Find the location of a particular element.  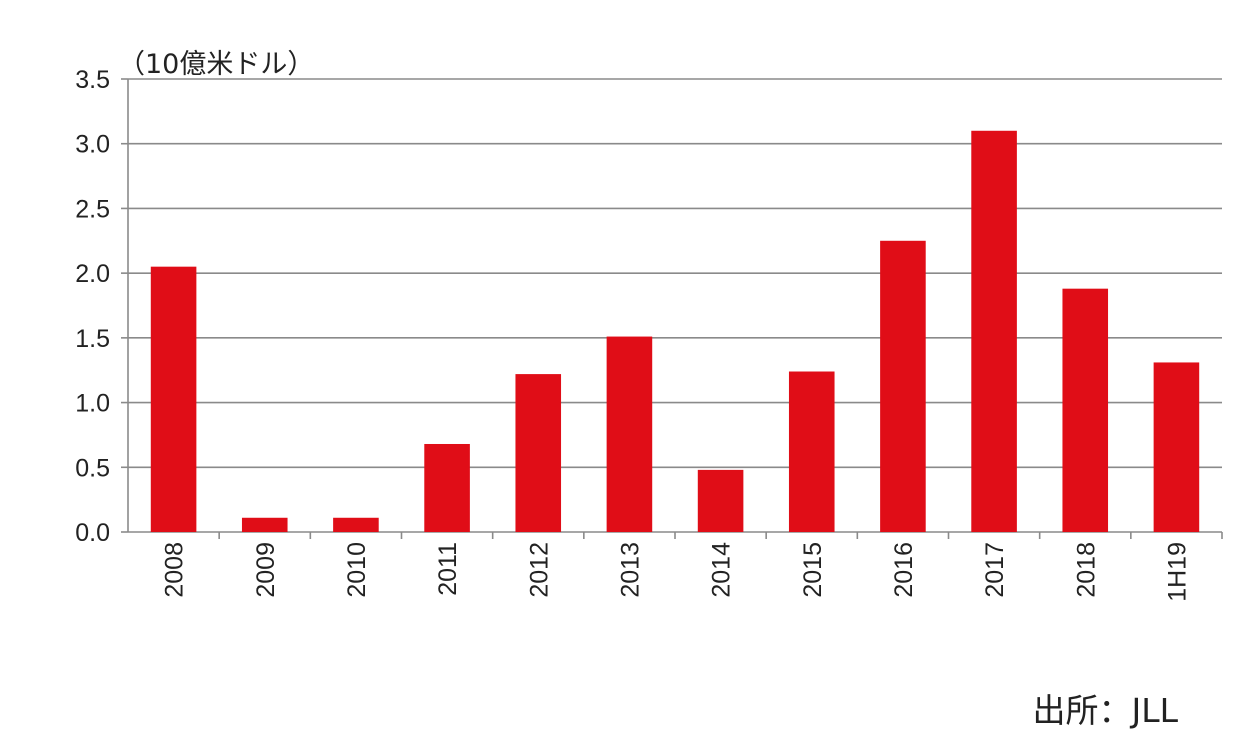

x-tick-label: 2015 is located at coordinates (813, 570).